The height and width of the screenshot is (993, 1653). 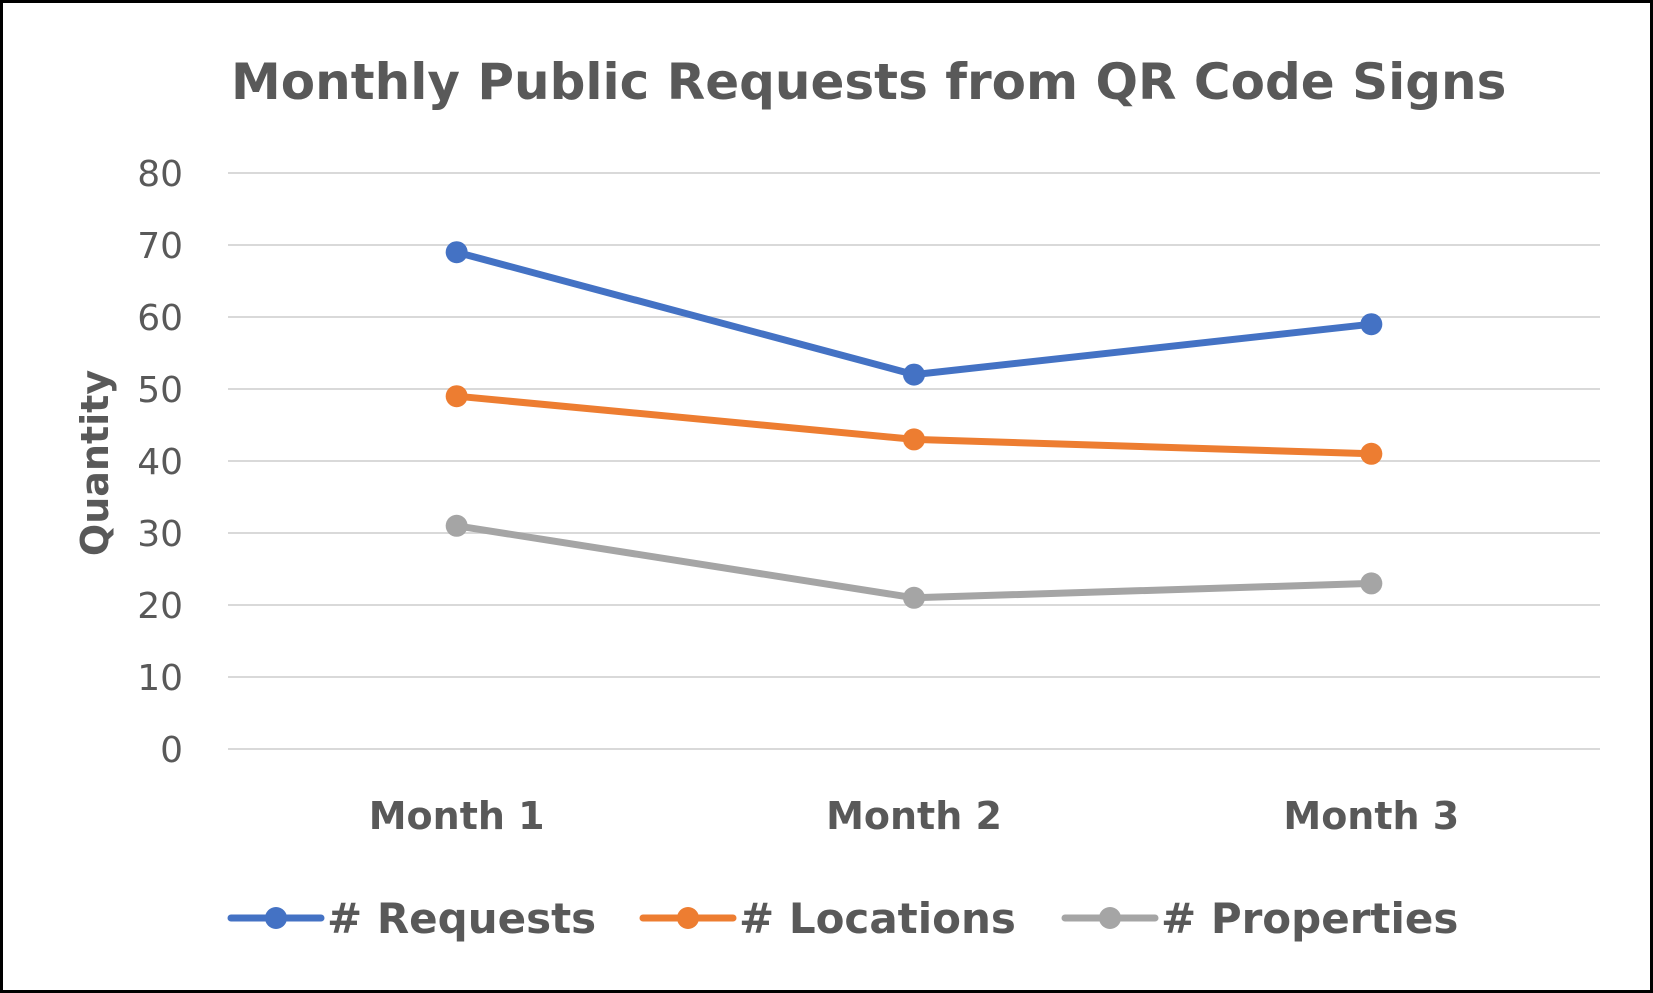 What do you see at coordinates (95, 463) in the screenshot?
I see `y-axis-label: Quantity` at bounding box center [95, 463].